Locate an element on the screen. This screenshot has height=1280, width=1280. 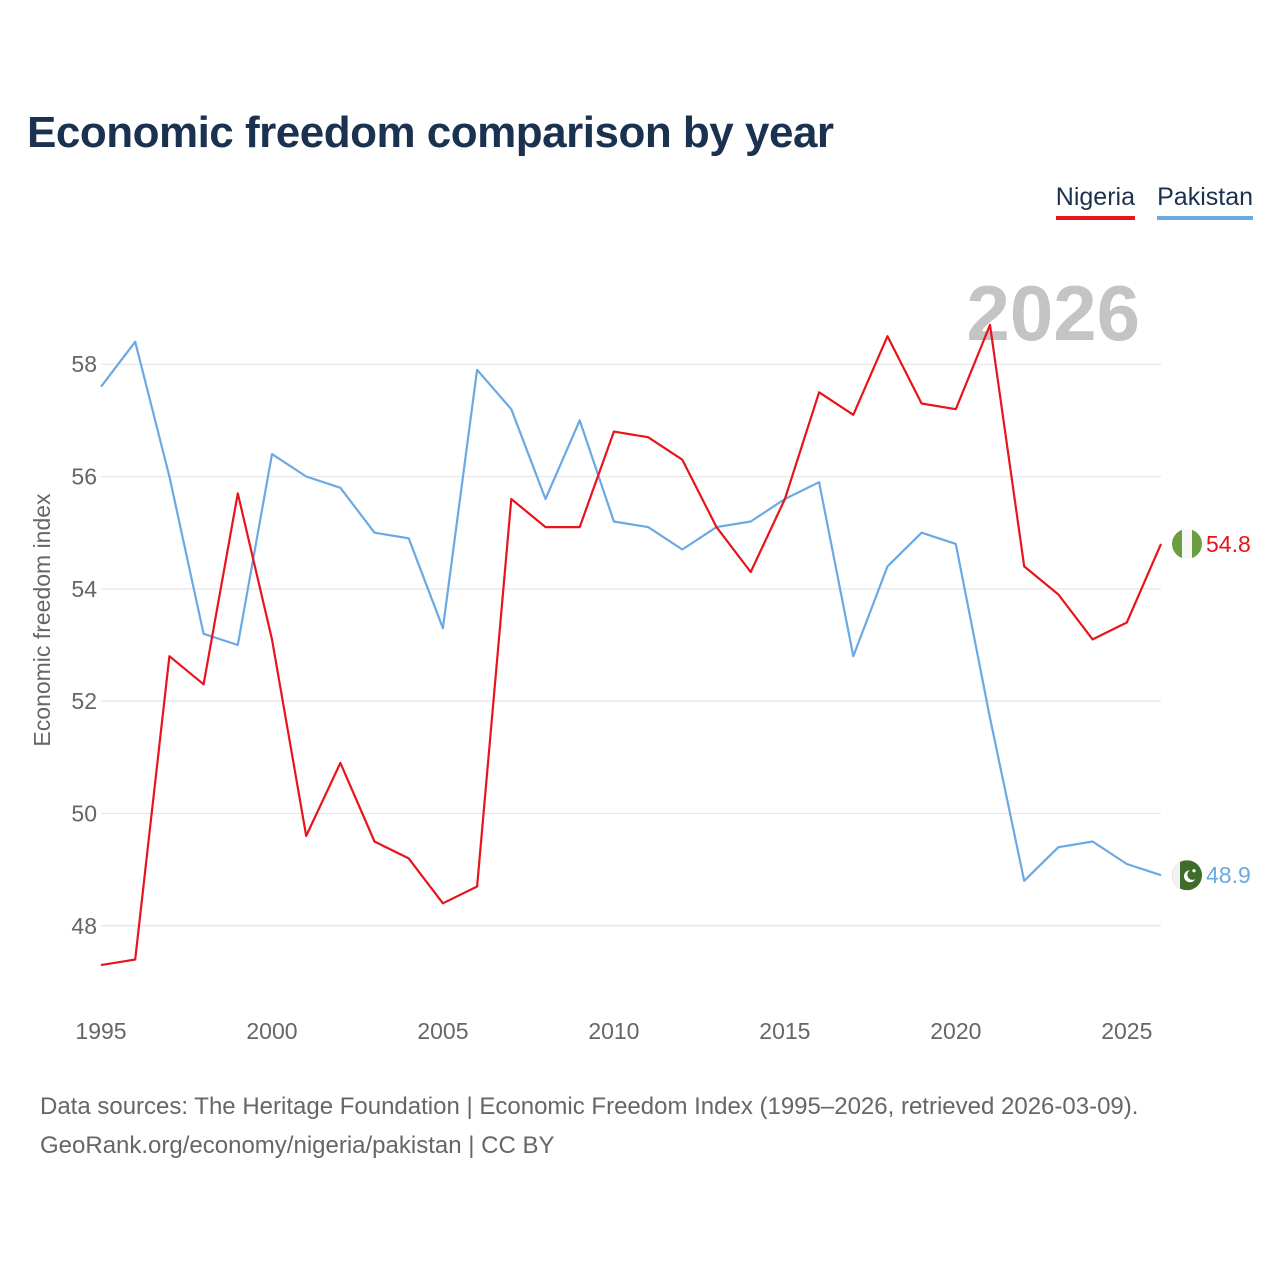
y-tick-label: 58 is located at coordinates (84, 364).